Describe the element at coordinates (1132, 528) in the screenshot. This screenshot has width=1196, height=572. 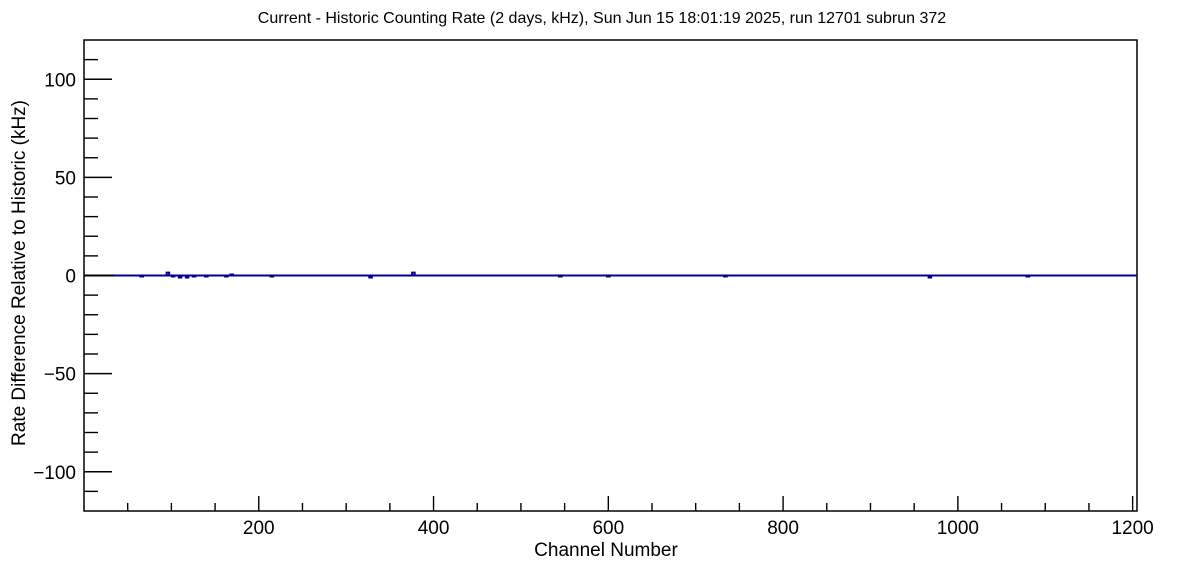
I see `x-tick-label: 1200` at that location.